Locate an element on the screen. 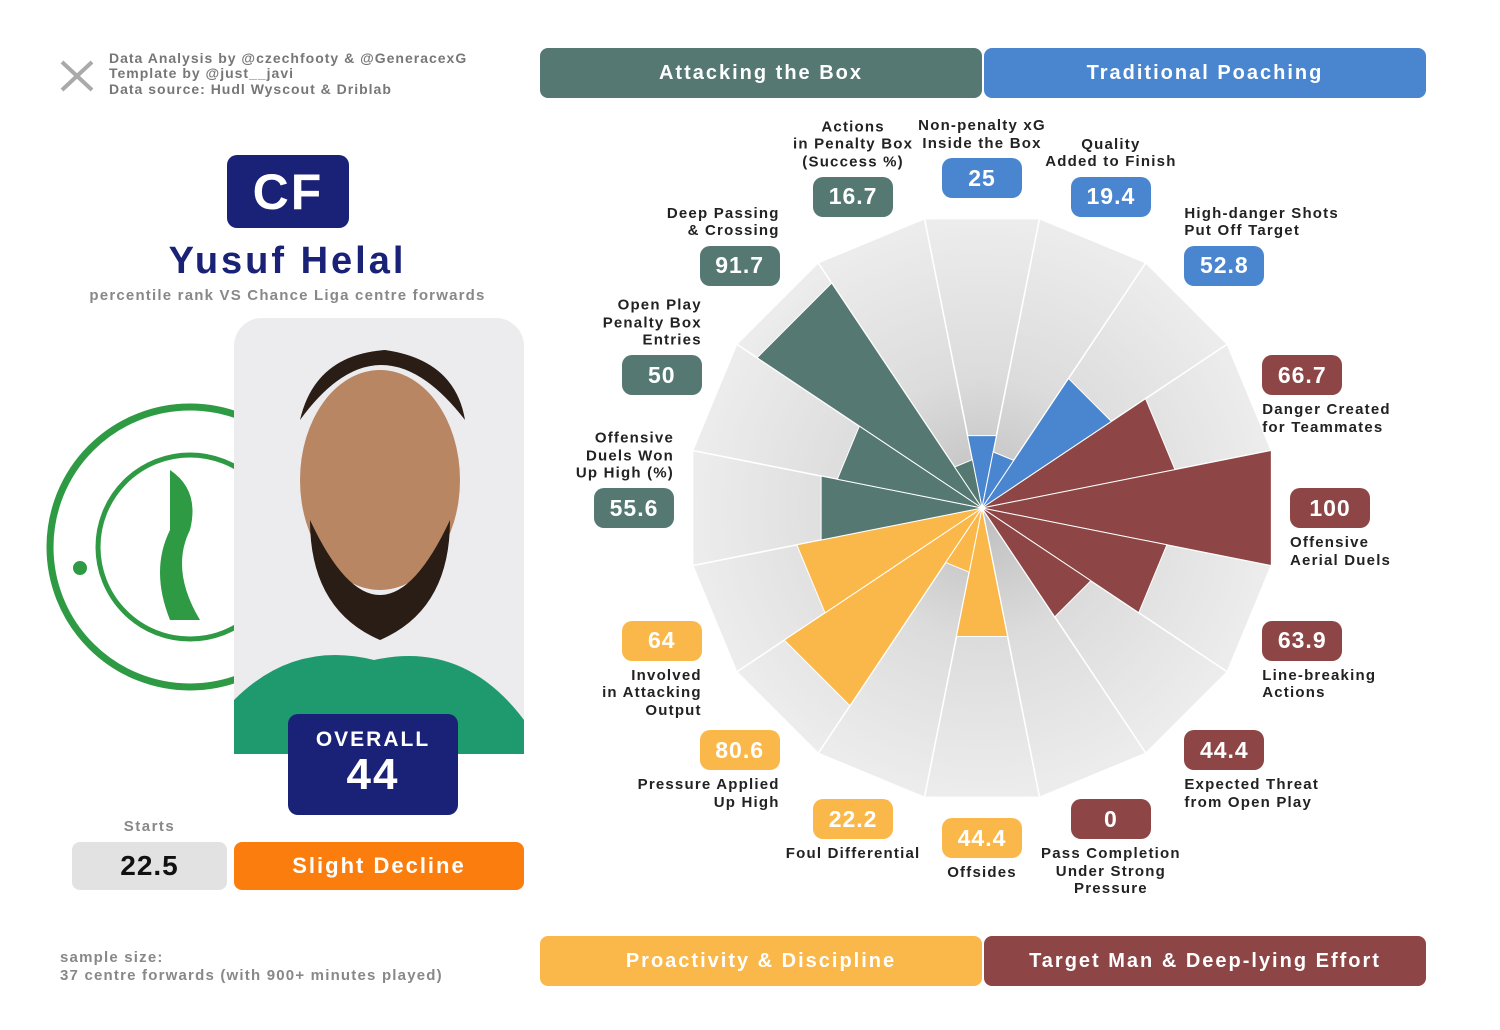 The image size is (1500, 1030). category-label: Actions in Penalty Box (Success %) is located at coordinates (853, 144).